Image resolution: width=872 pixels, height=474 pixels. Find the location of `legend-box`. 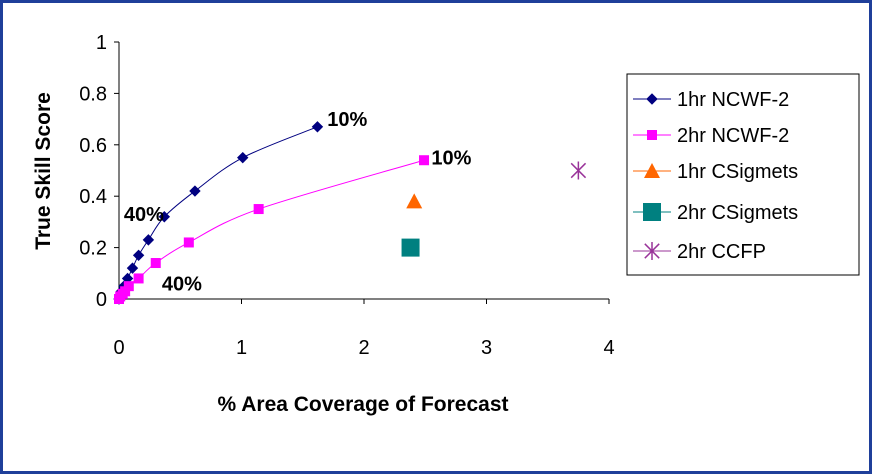

legend-box is located at coordinates (743, 174).